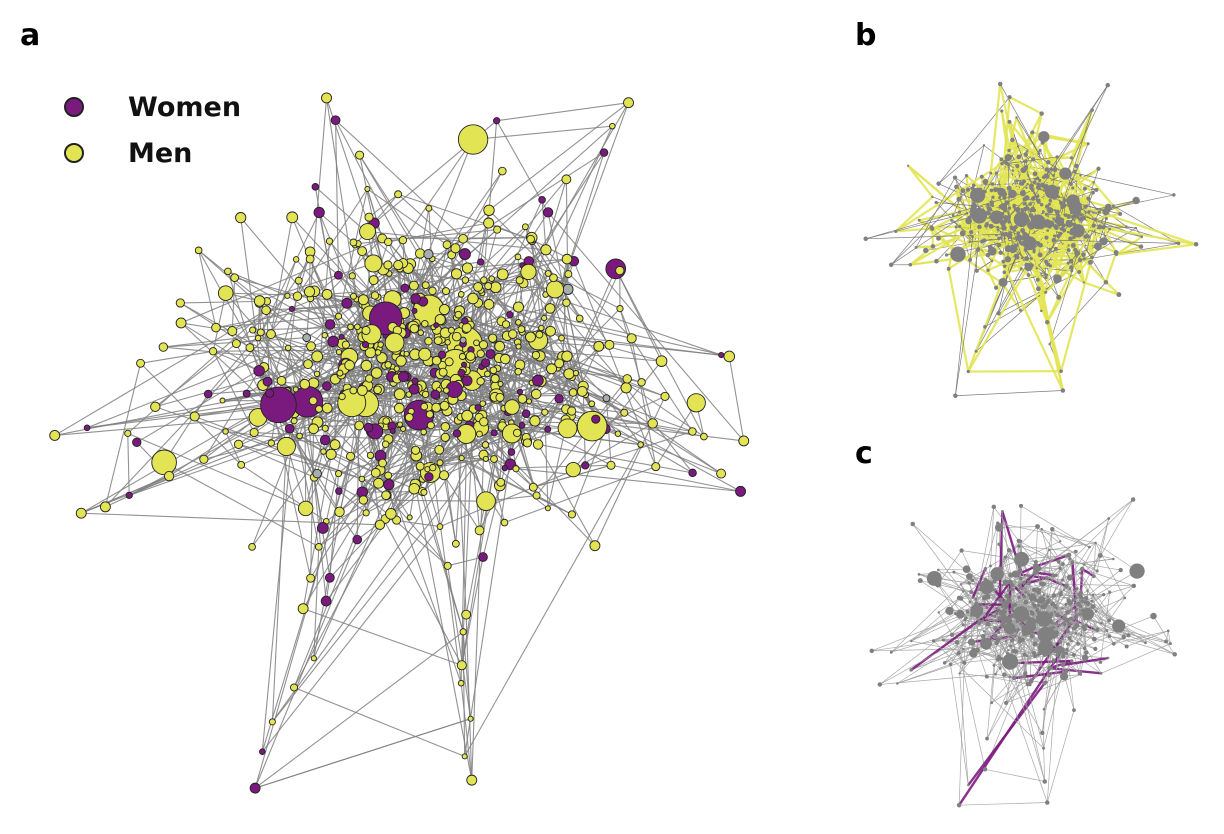  Describe the element at coordinates (1045, 606) in the screenshot. I see `network-node-unknown` at that location.